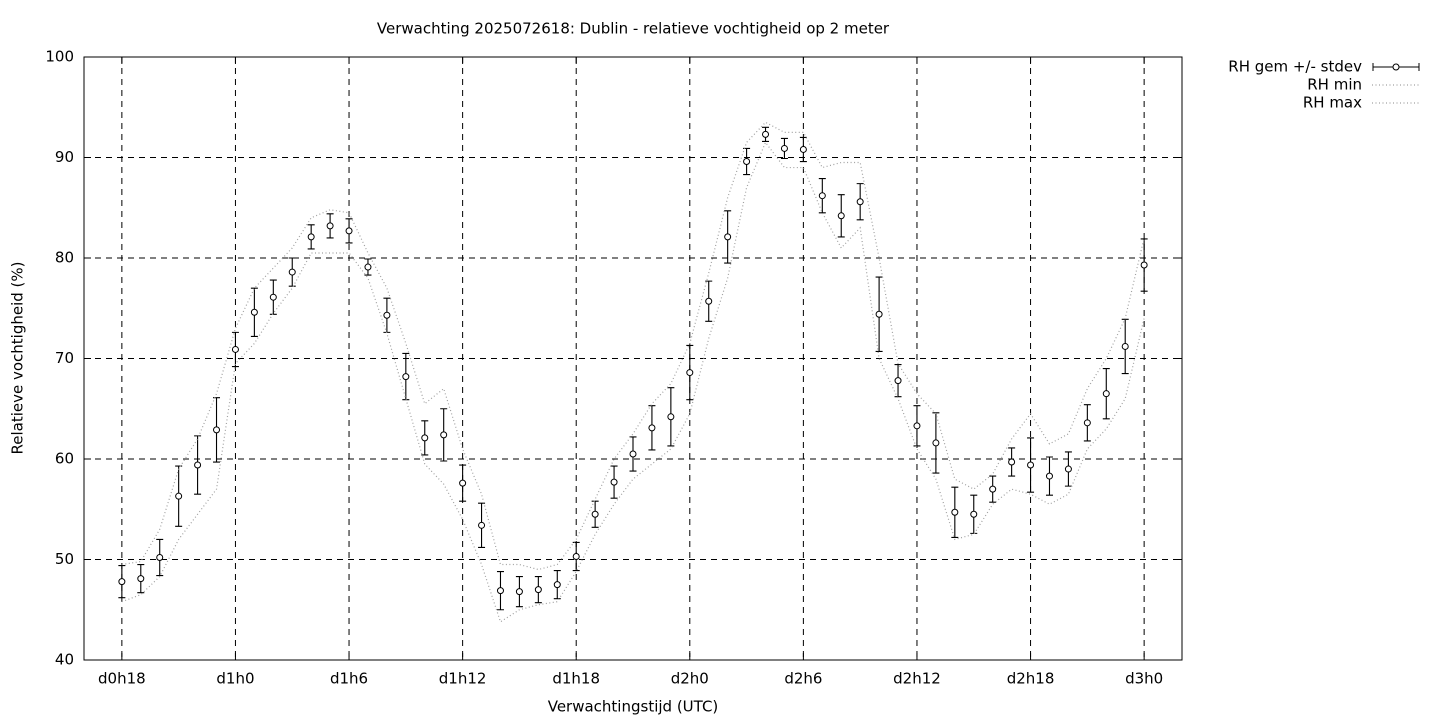  Describe the element at coordinates (690, 679) in the screenshot. I see `x-tick-label: d2h0` at that location.